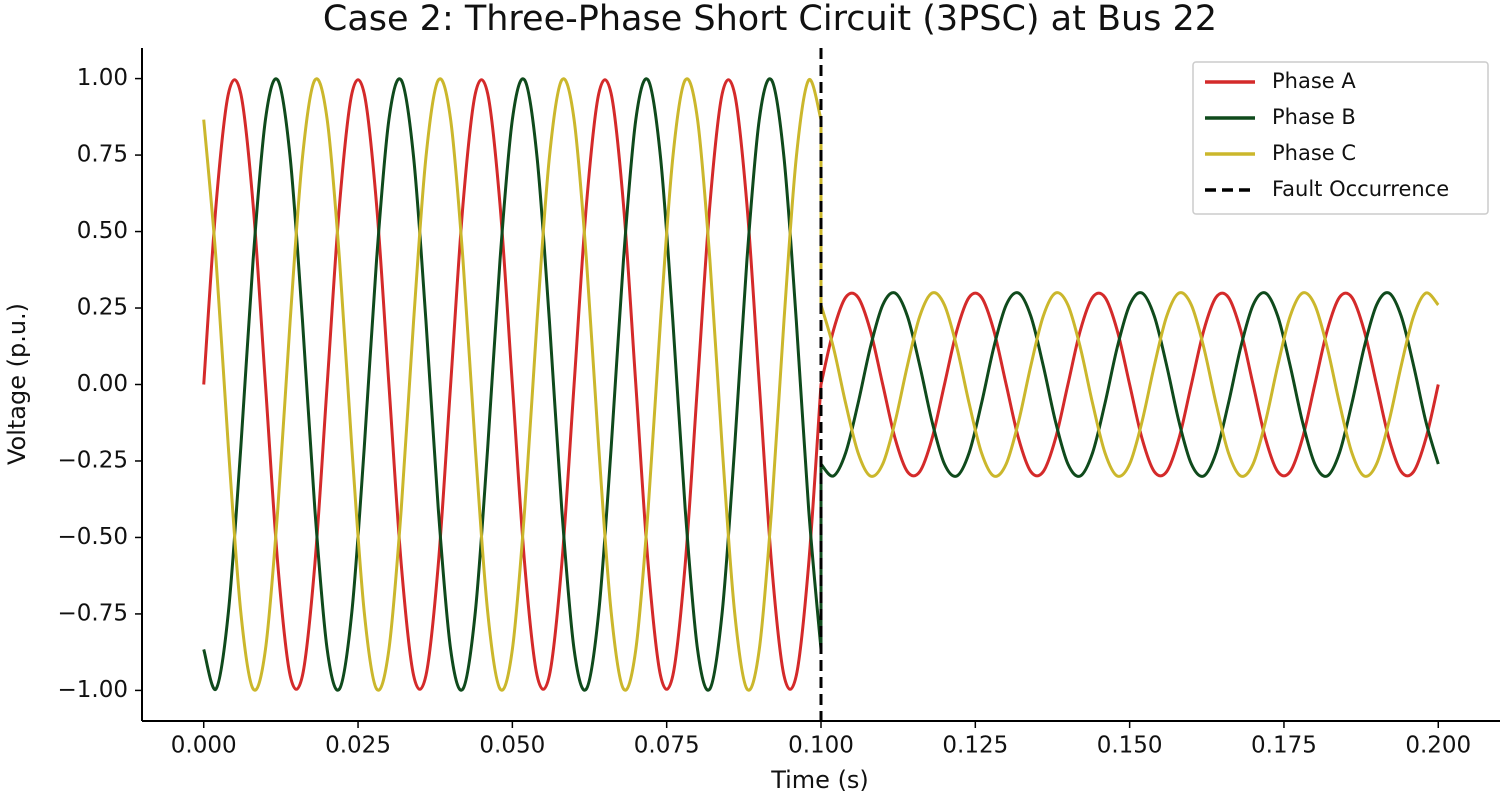 The image size is (1505, 801). What do you see at coordinates (93, 690) in the screenshot?
I see `y-tick-label: −1.00` at bounding box center [93, 690].